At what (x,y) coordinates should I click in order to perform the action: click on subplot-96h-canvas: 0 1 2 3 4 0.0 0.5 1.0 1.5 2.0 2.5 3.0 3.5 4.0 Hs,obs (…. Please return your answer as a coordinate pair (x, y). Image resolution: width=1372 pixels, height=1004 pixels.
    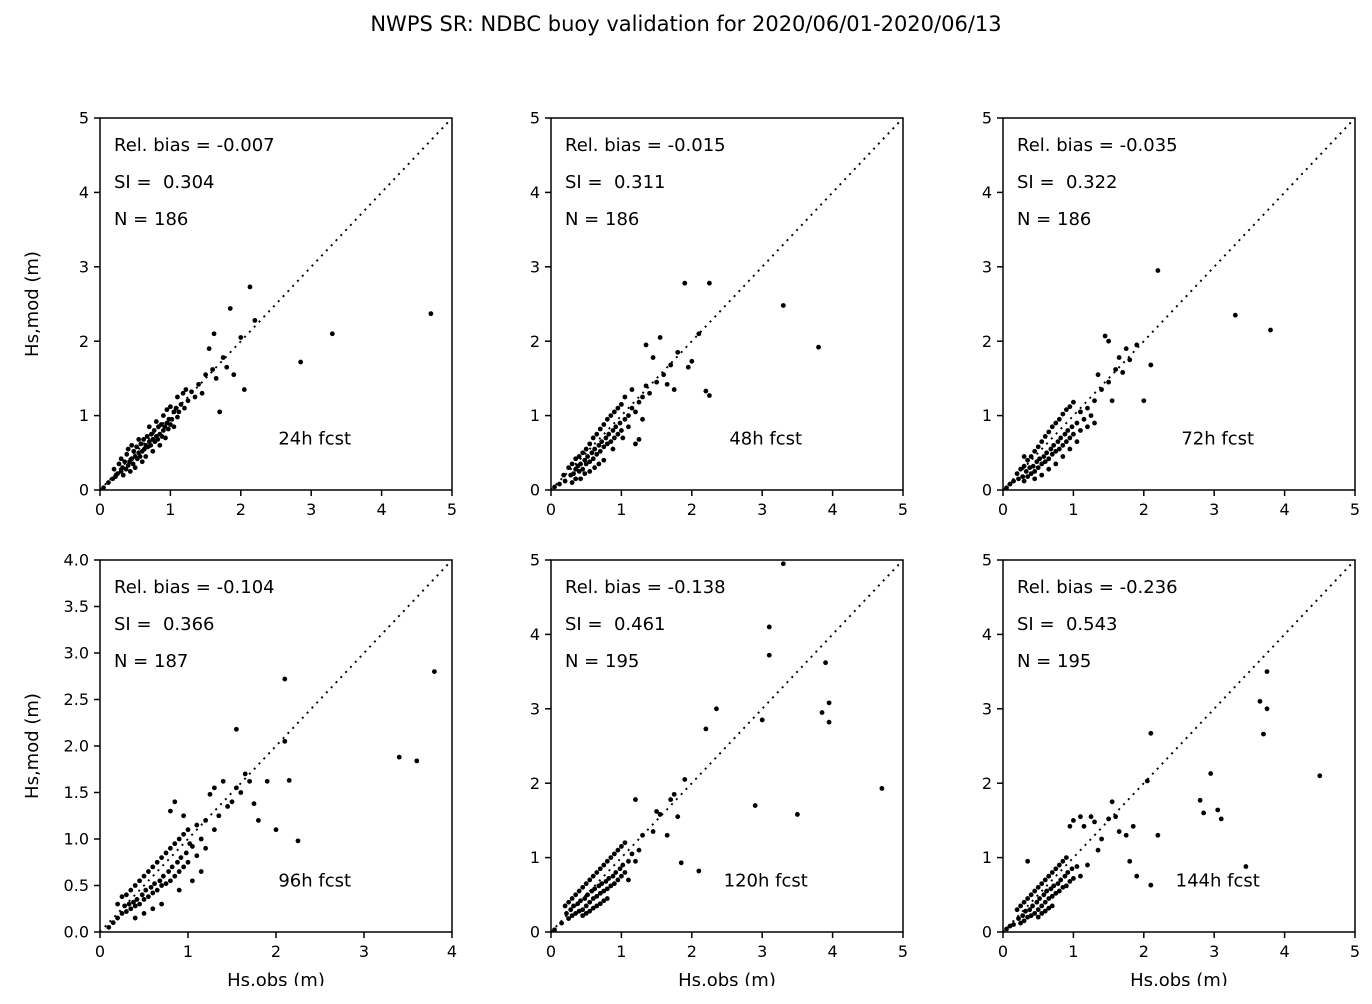
    Looking at the image, I should click on (239, 768).